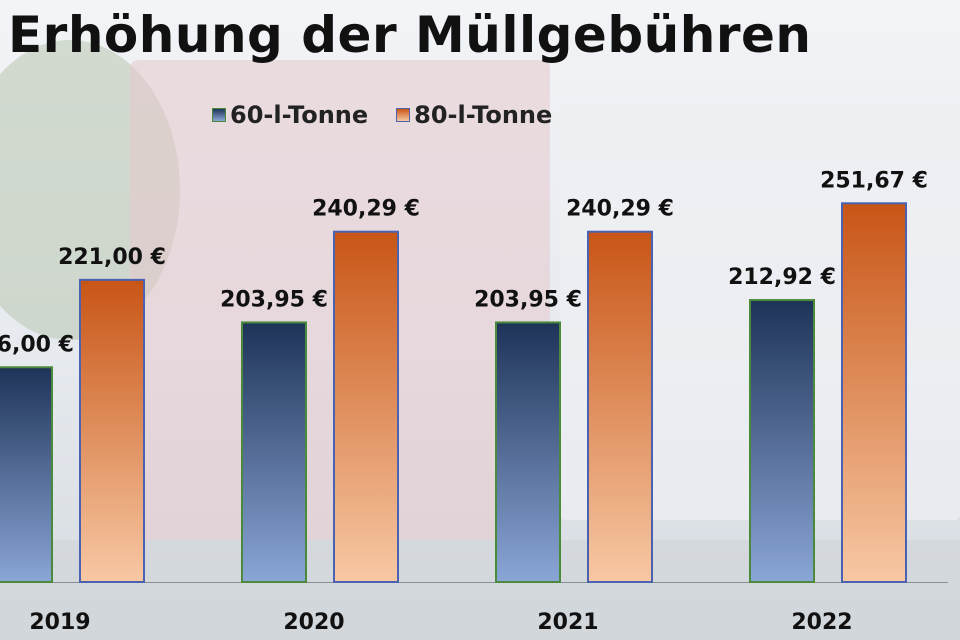 This screenshot has width=960, height=640. What do you see at coordinates (874, 392) in the screenshot?
I see `bar-80l-2022` at bounding box center [874, 392].